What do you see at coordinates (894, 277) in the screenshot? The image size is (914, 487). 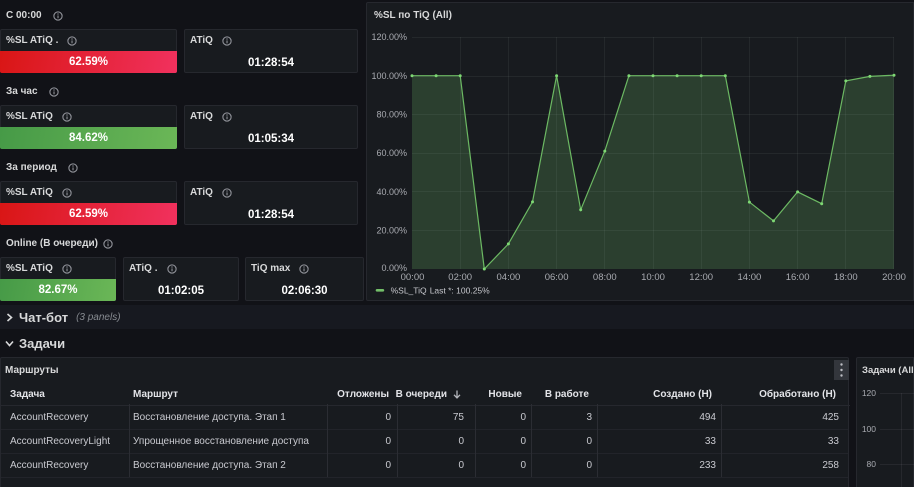 I see `svg-text: 20:00` at bounding box center [894, 277].